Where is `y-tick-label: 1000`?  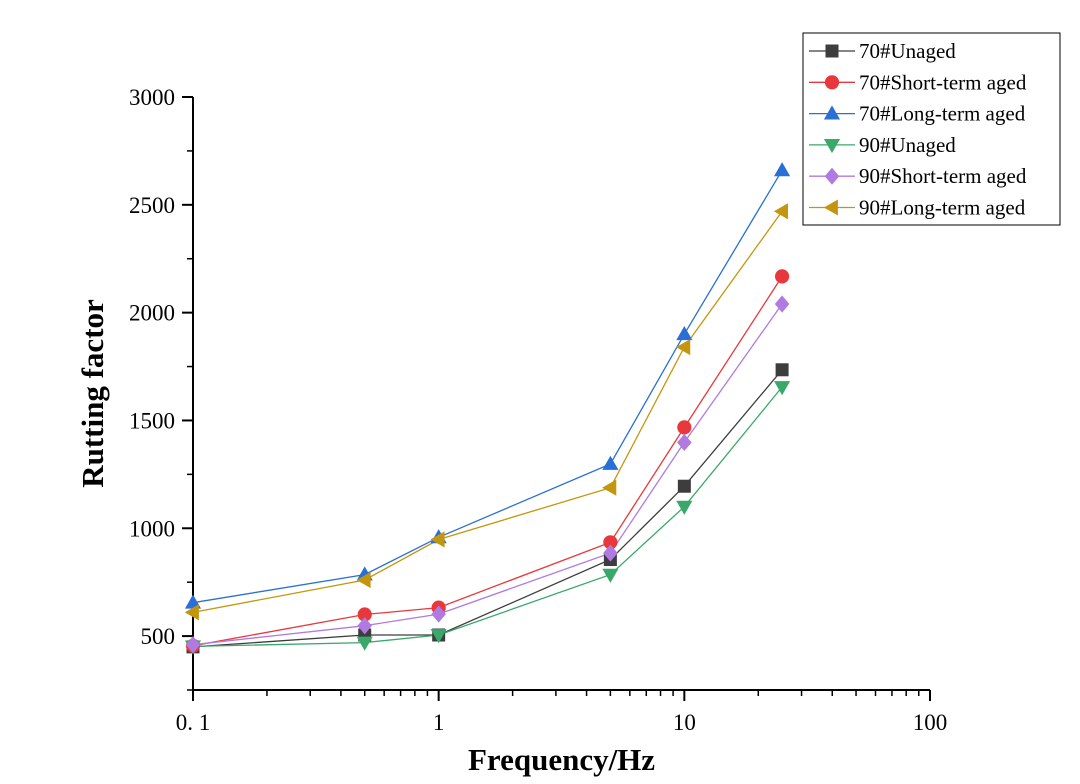 y-tick-label: 1000 is located at coordinates (152, 528).